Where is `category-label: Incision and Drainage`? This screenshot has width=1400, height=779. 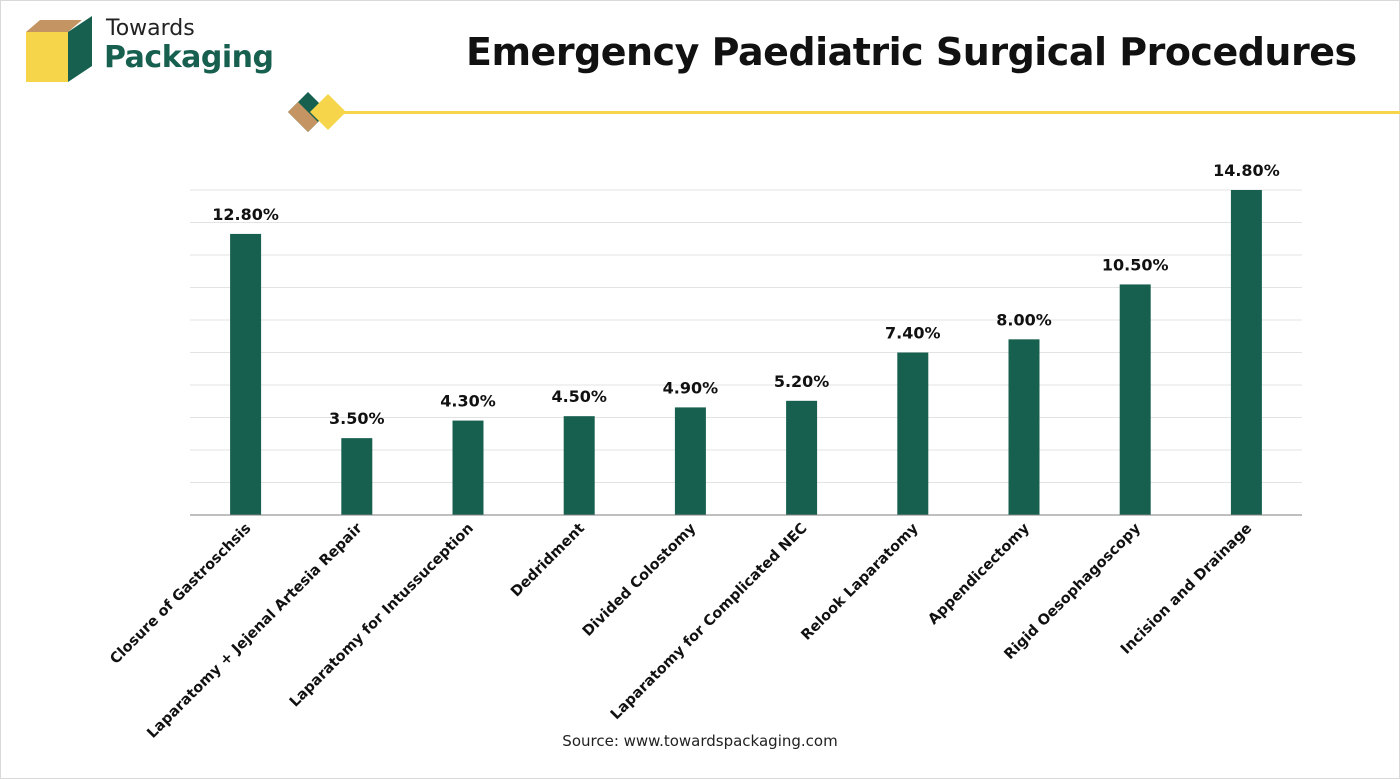 category-label: Incision and Drainage is located at coordinates (1186, 588).